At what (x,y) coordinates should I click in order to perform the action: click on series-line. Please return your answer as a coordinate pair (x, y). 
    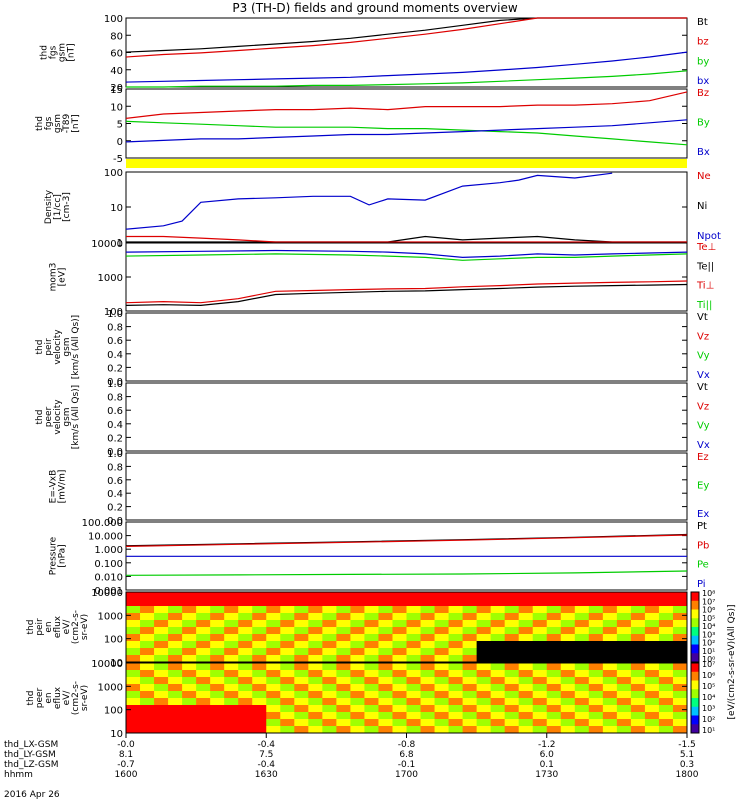
    Looking at the image, I should click on (406, 540).